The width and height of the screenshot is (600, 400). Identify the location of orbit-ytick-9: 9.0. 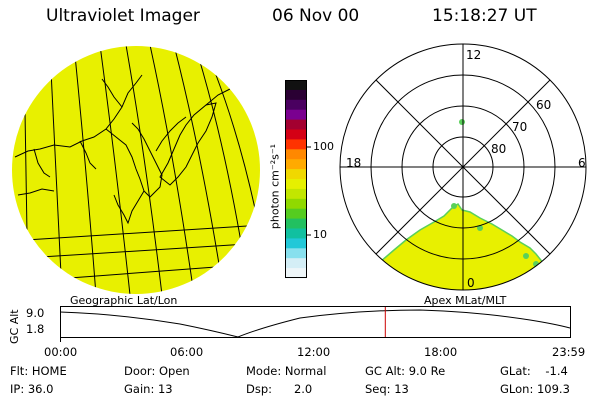
(35, 313).